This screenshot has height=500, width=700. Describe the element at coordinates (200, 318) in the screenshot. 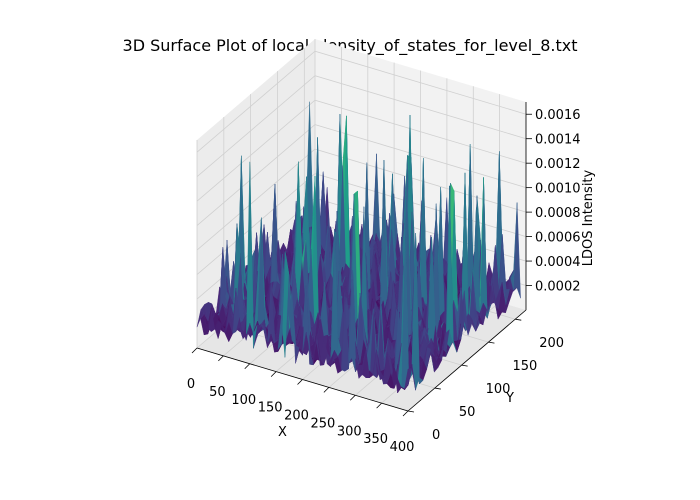

I see `surface-cell` at that location.